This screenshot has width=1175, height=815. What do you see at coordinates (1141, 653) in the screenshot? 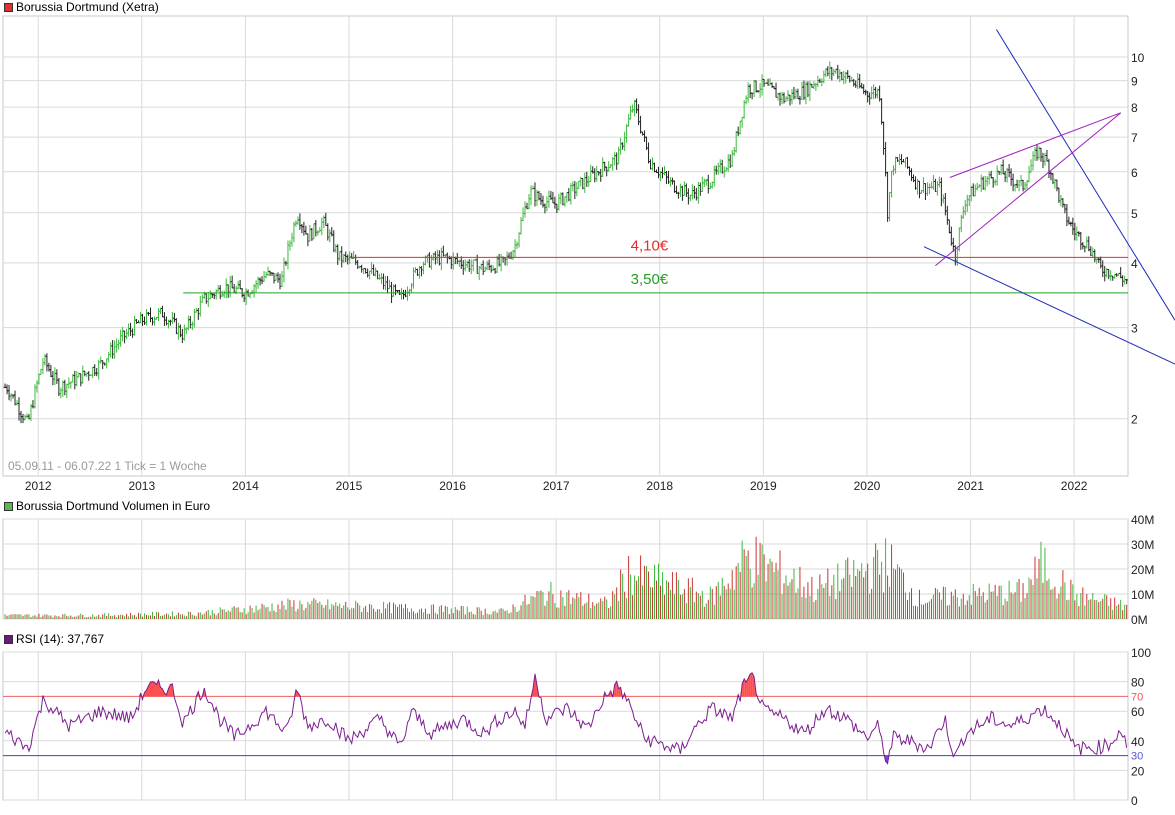
I see `rsi-y-tick-100: 100` at bounding box center [1141, 653].